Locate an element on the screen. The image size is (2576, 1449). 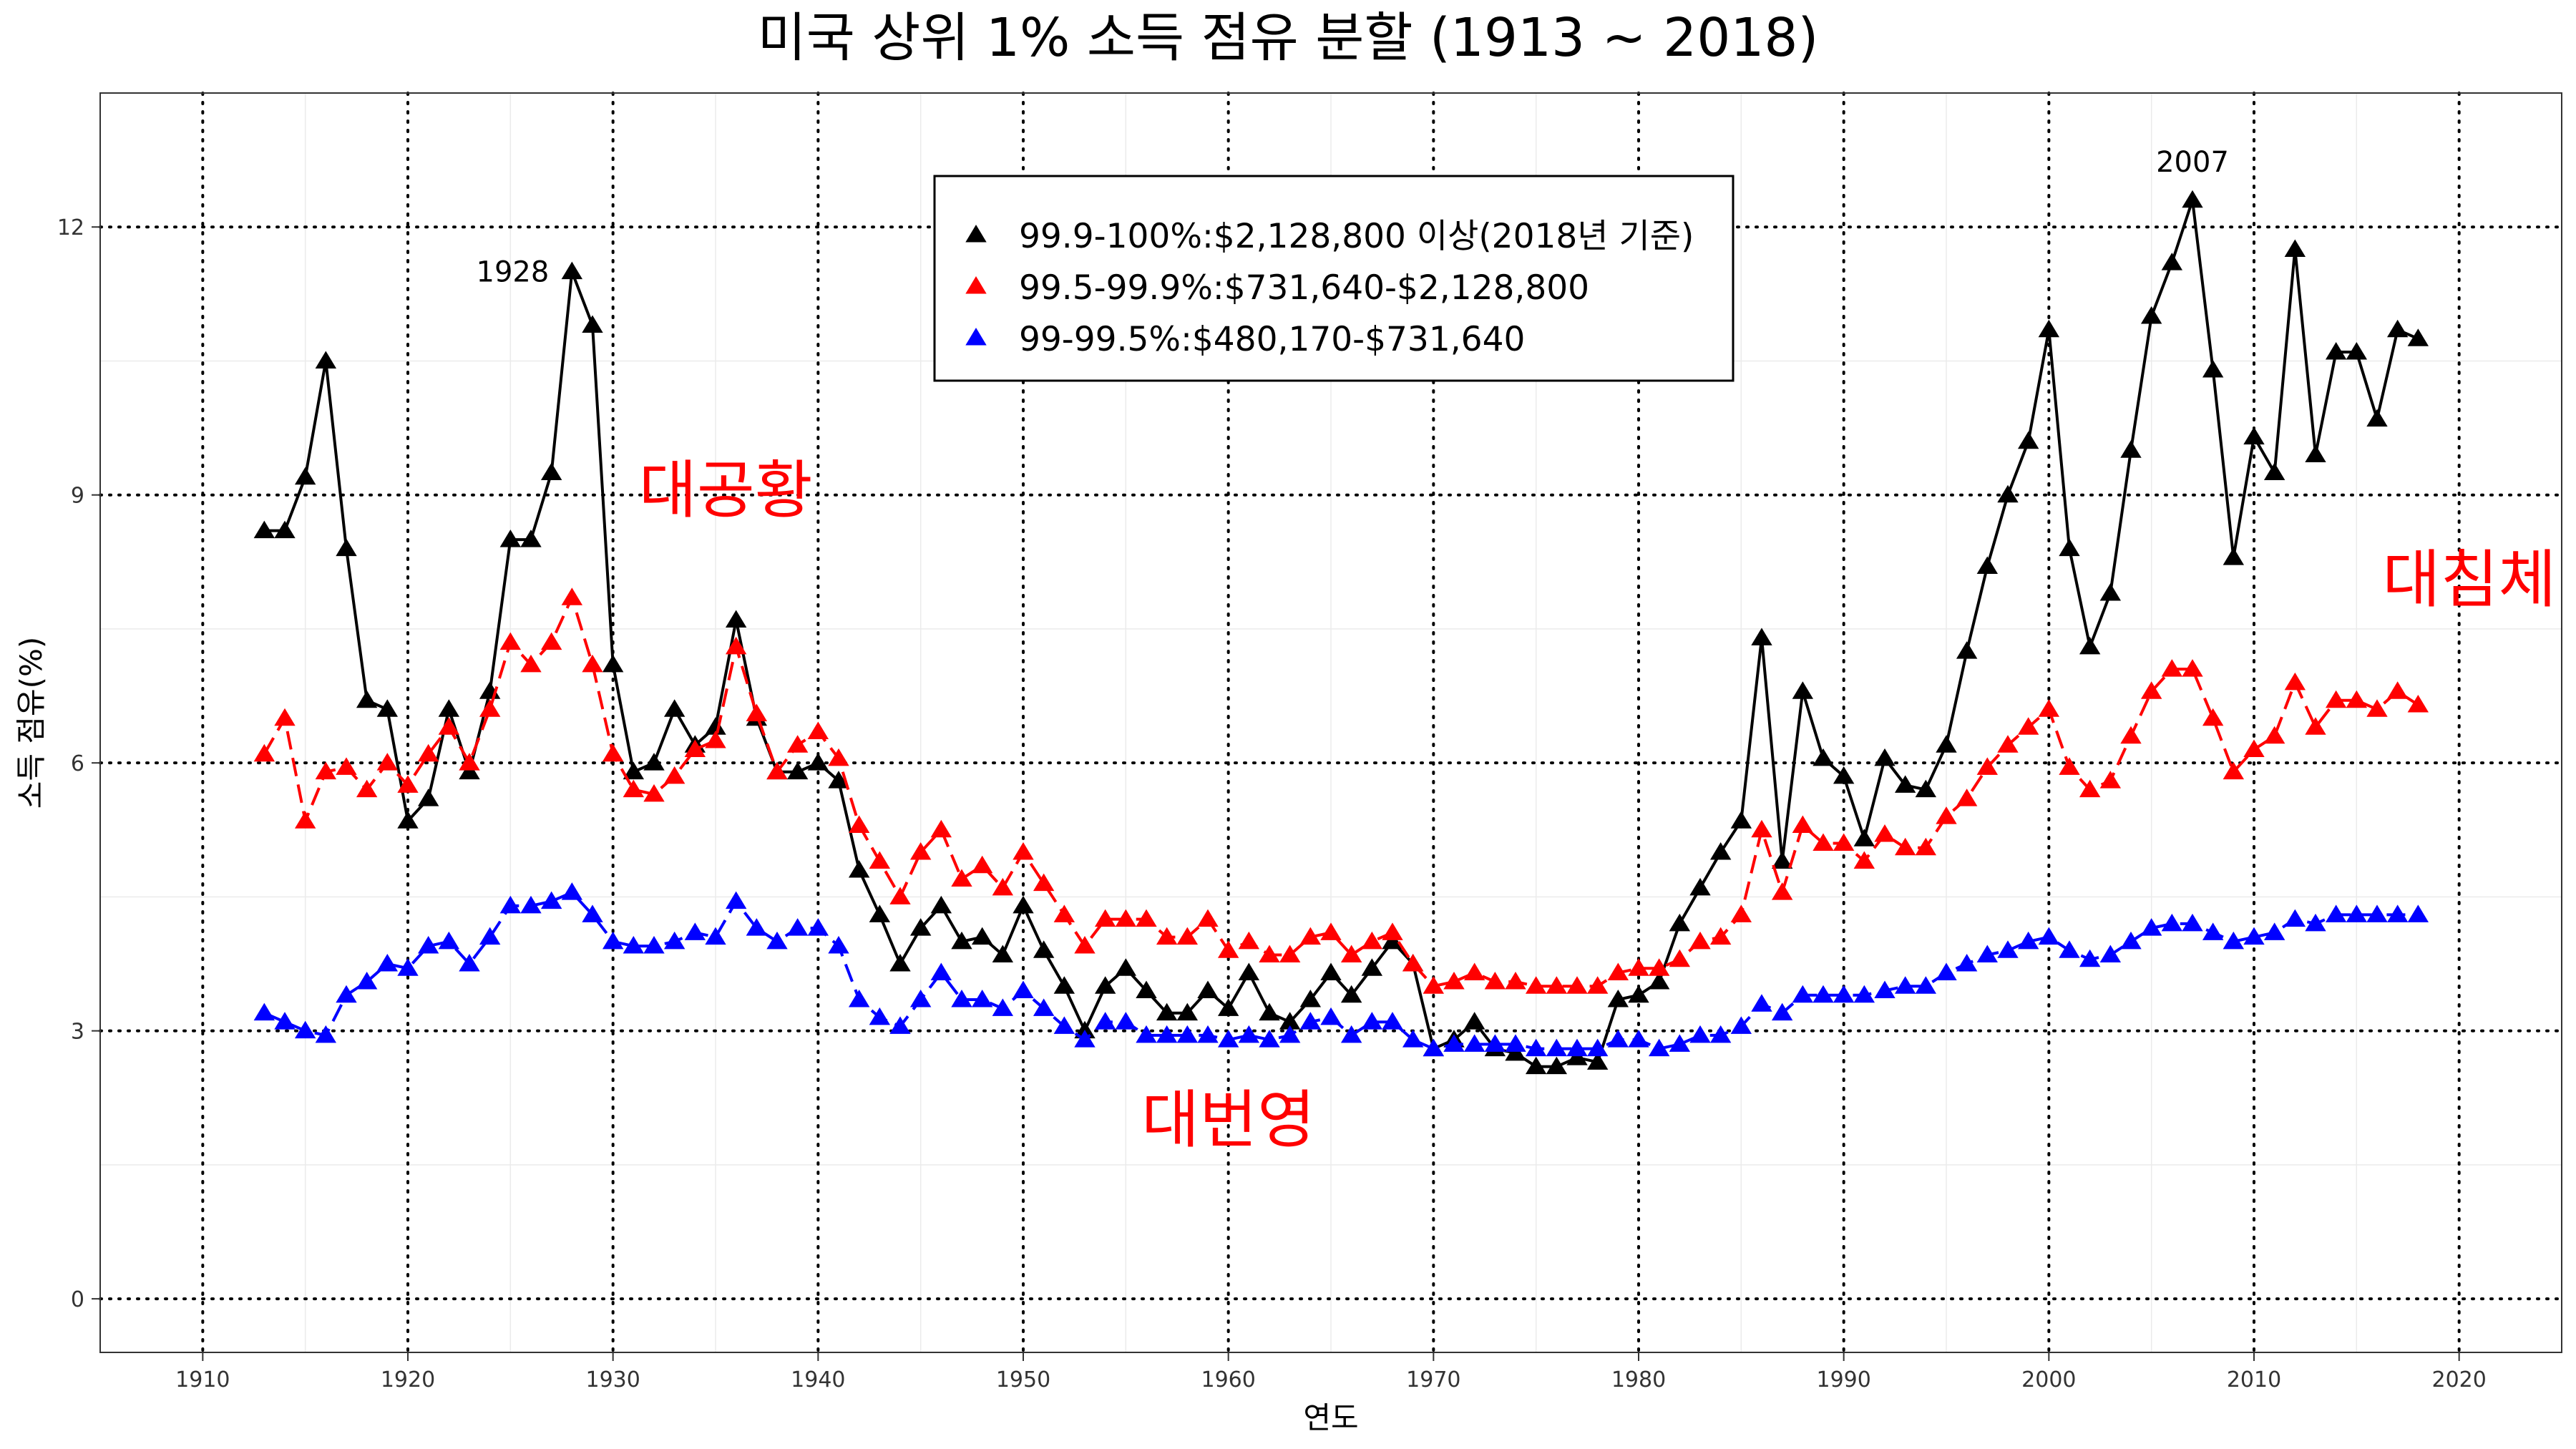
legend-label: 99.9-100%:$2,128,800 이상(2018년 기준) is located at coordinates (1356, 236).